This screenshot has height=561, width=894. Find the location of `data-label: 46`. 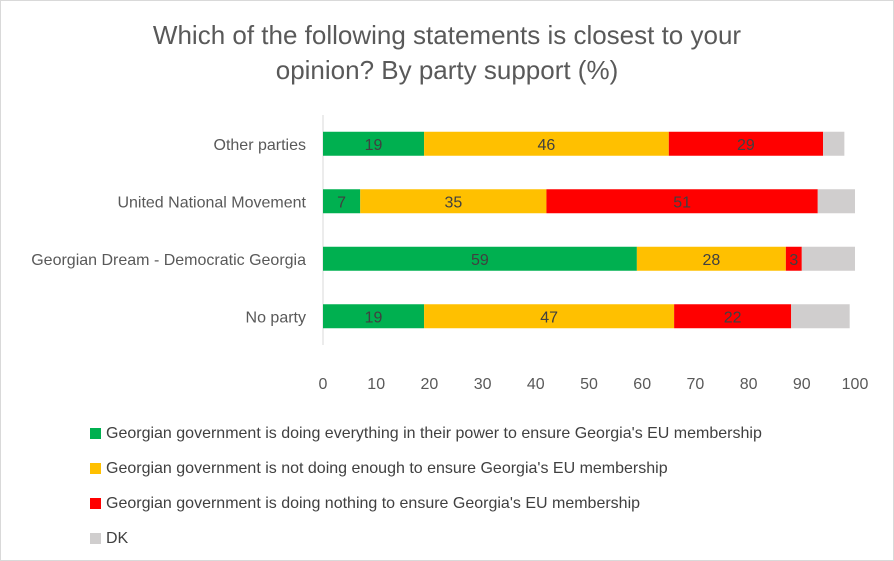

data-label: 46 is located at coordinates (547, 145).